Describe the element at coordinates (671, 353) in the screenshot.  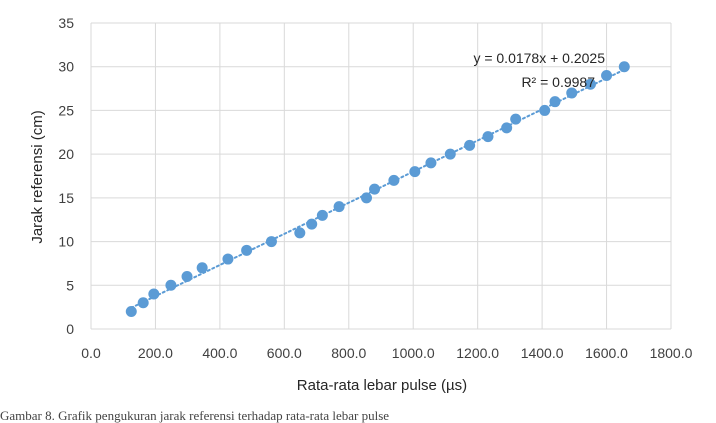
I see `x-tick-label: 1800.0` at that location.